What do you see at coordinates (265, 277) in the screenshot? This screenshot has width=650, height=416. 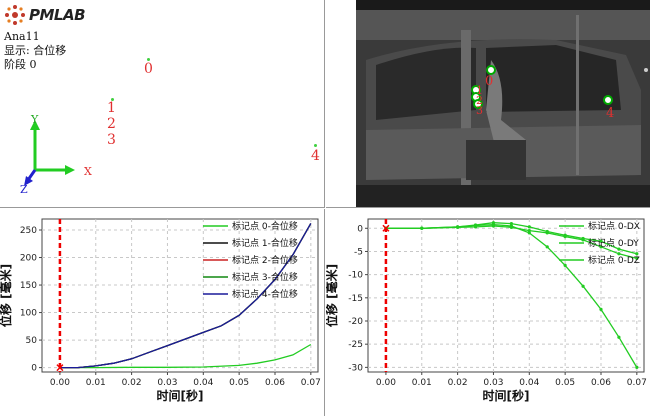 I see `legend-entry: 标记点 3-合位移` at bounding box center [265, 277].